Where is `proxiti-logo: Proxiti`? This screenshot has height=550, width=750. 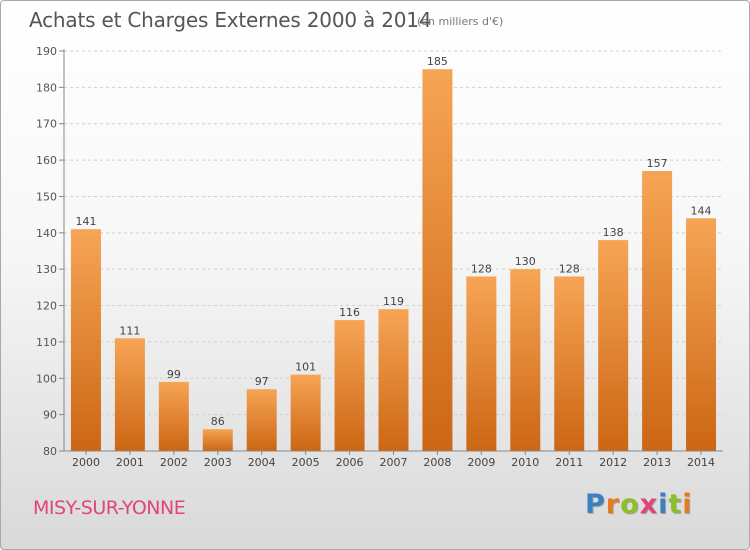
proxiti-logo: Proxiti is located at coordinates (639, 504).